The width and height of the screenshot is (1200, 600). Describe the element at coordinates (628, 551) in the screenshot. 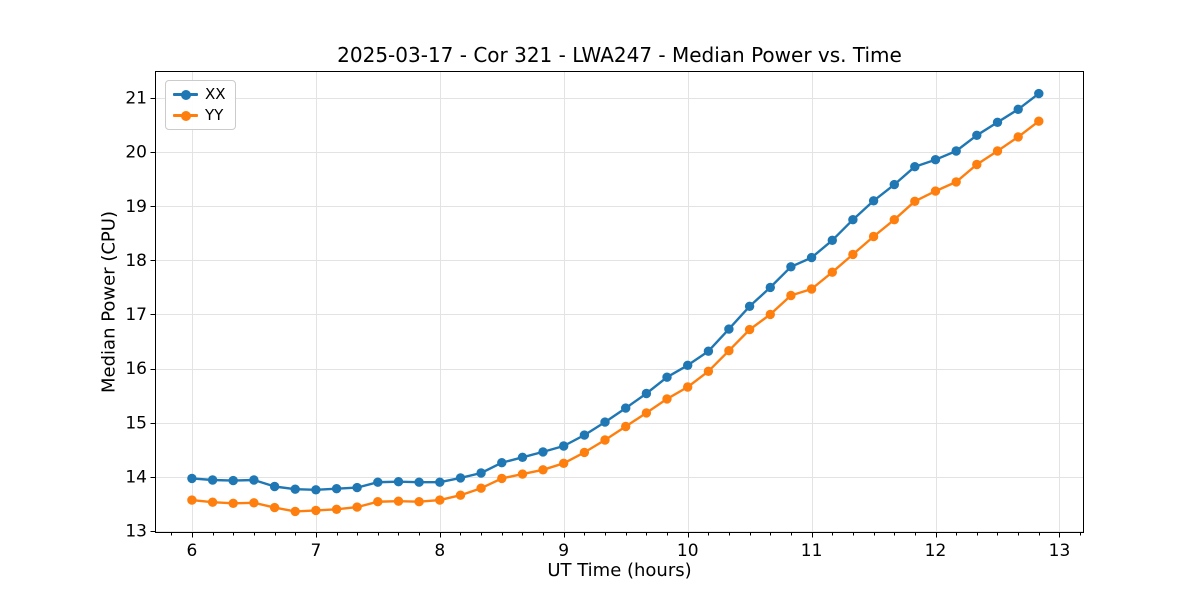

I see `x-tick-labels: 6 7 8 9 10 11 12 13` at that location.